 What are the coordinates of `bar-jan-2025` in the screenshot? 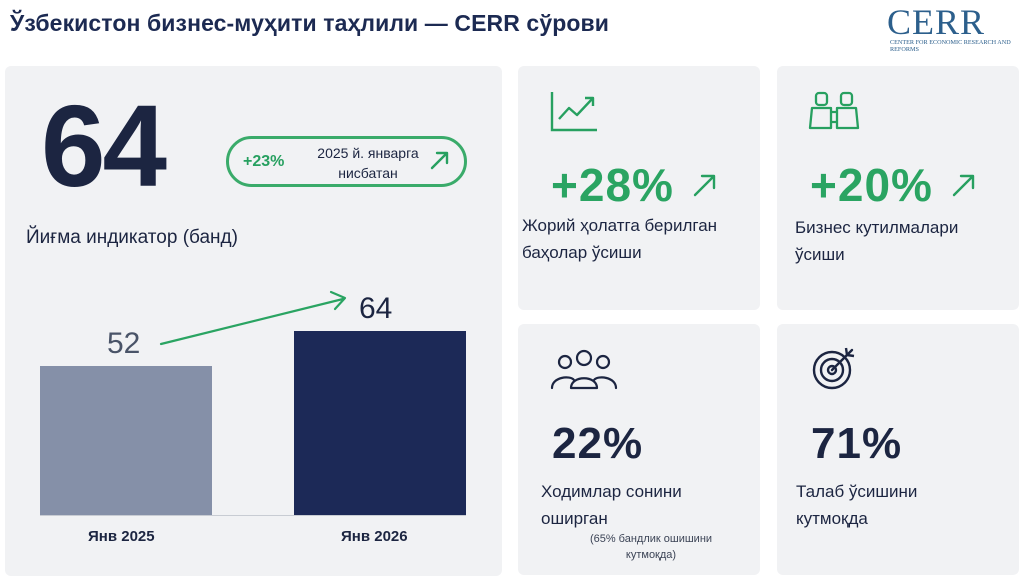 It's located at (126, 441).